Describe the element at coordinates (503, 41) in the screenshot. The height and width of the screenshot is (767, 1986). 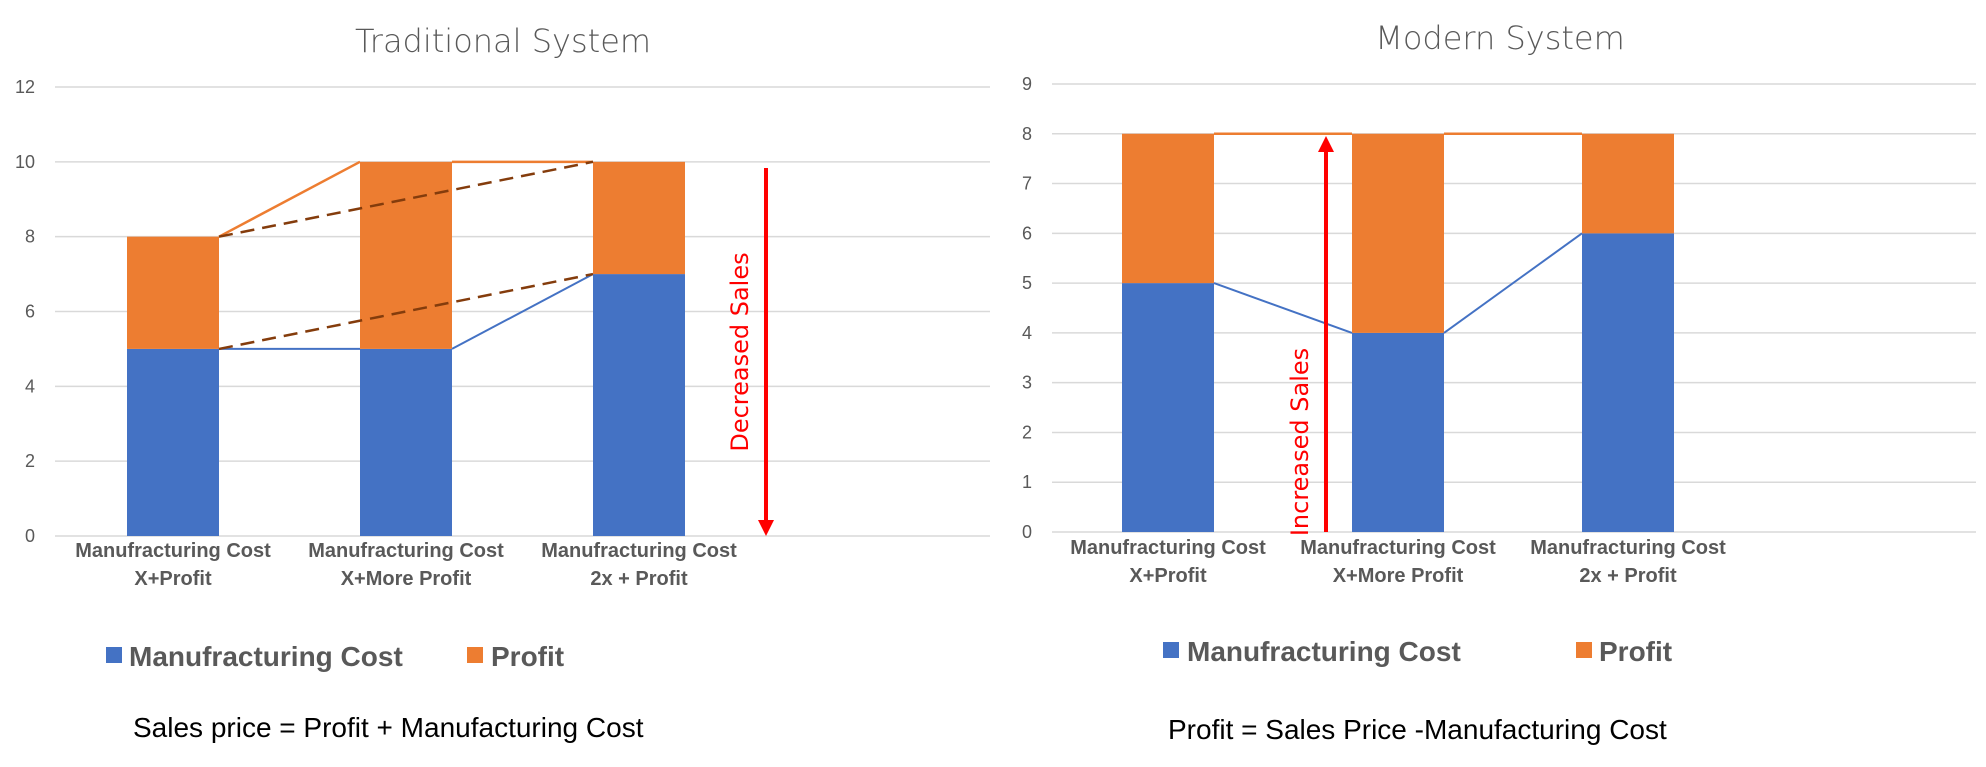
I see `chart-title: Traditional System` at that location.